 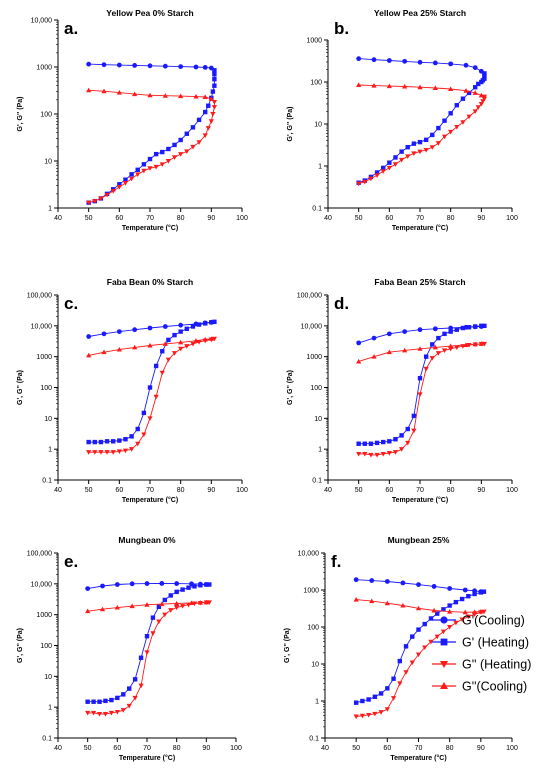 I want to click on panel-letter: f., so click(x=336, y=561).